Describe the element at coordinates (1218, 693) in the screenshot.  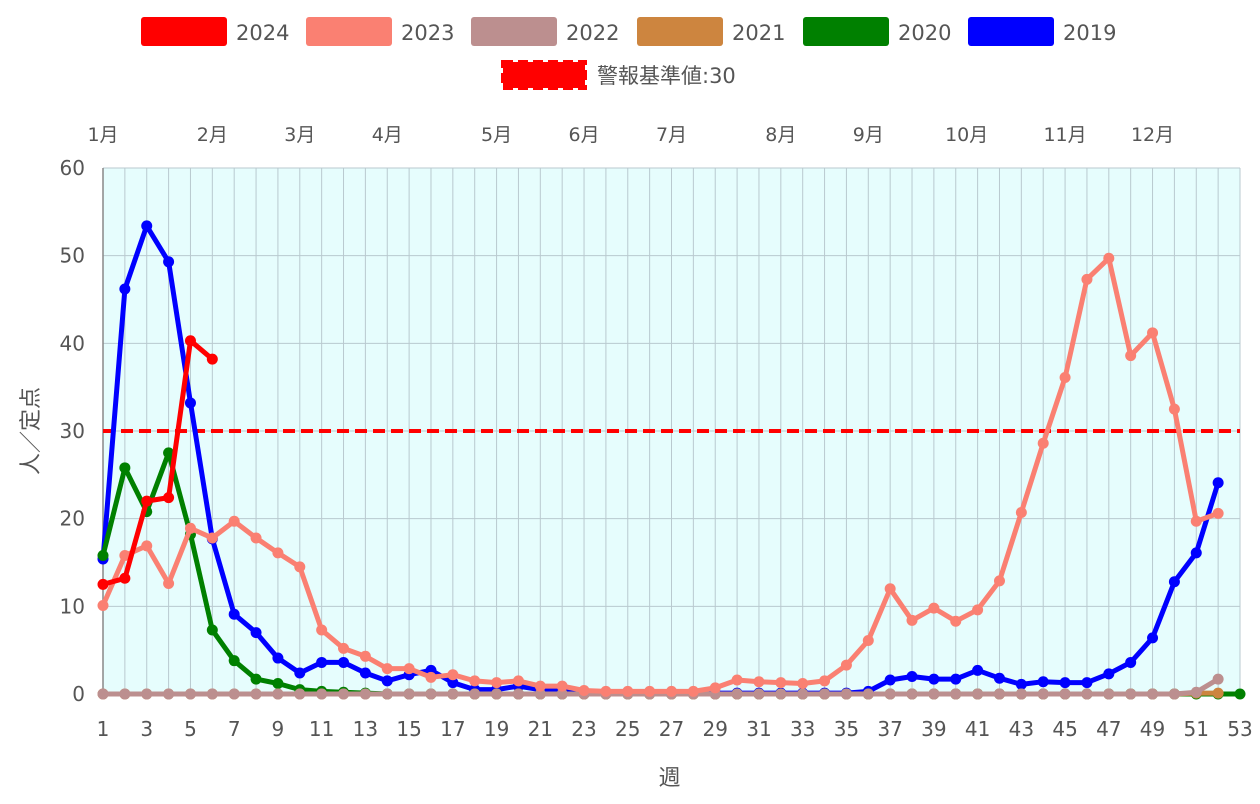
I see `data-point-2021` at that location.